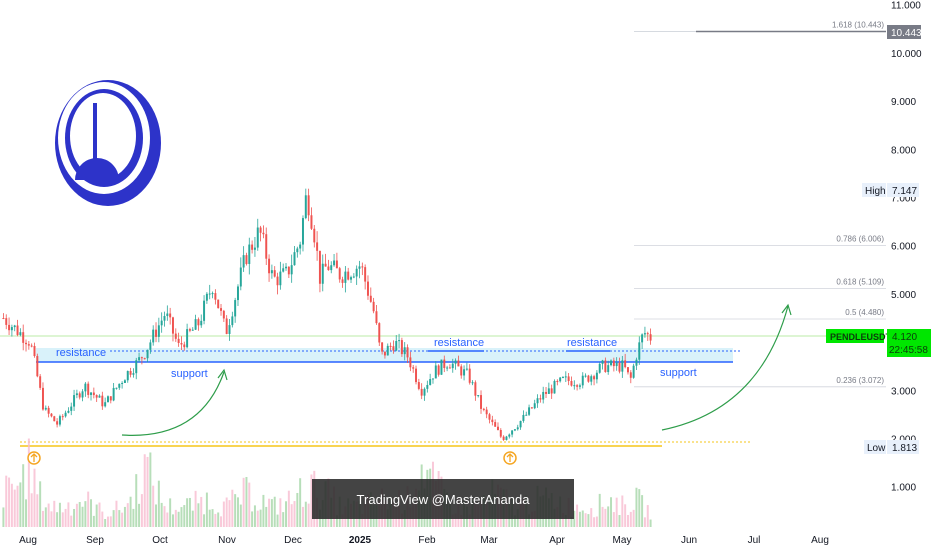 Image resolution: width=932 pixels, height=550 pixels. Describe the element at coordinates (908, 350) in the screenshot. I see `countdown: 22:45:58` at that location.